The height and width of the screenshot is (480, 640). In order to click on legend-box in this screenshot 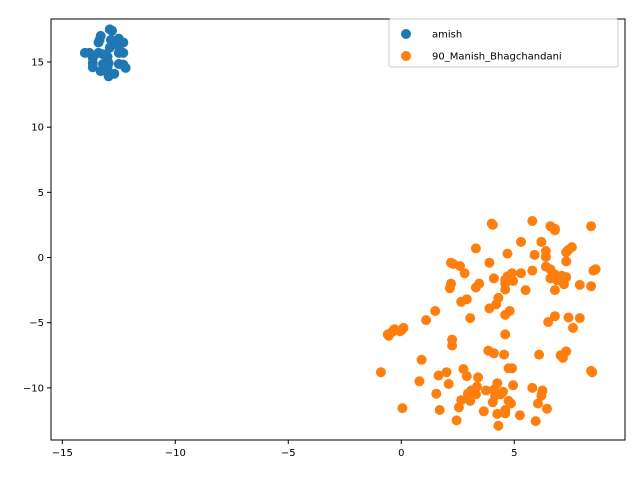, I will do `click(503, 43)`.